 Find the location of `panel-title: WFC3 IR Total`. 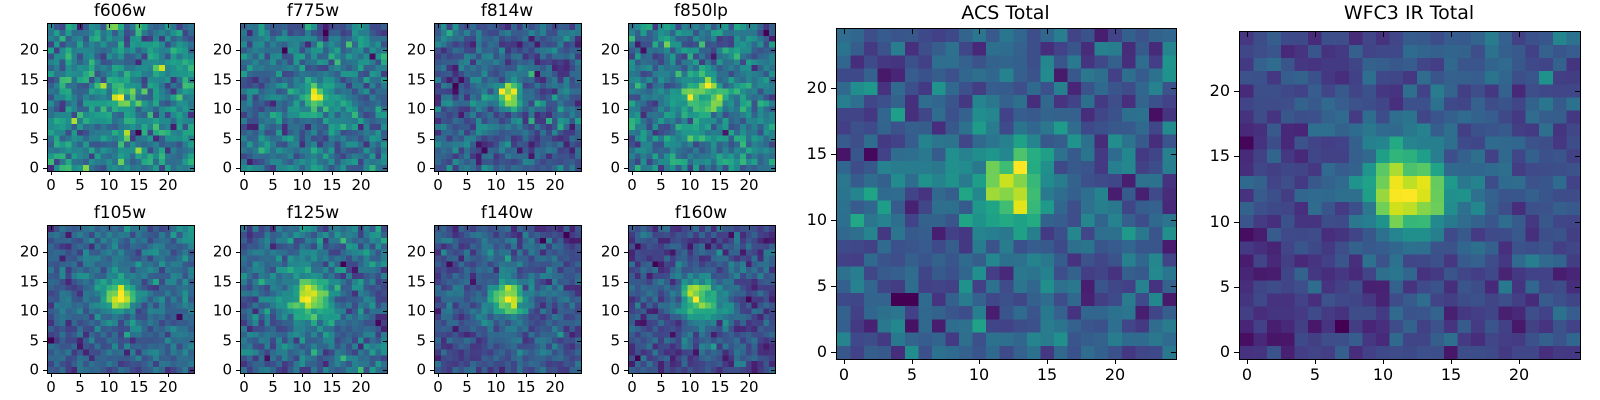

panel-title: WFC3 IR Total is located at coordinates (1409, 13).